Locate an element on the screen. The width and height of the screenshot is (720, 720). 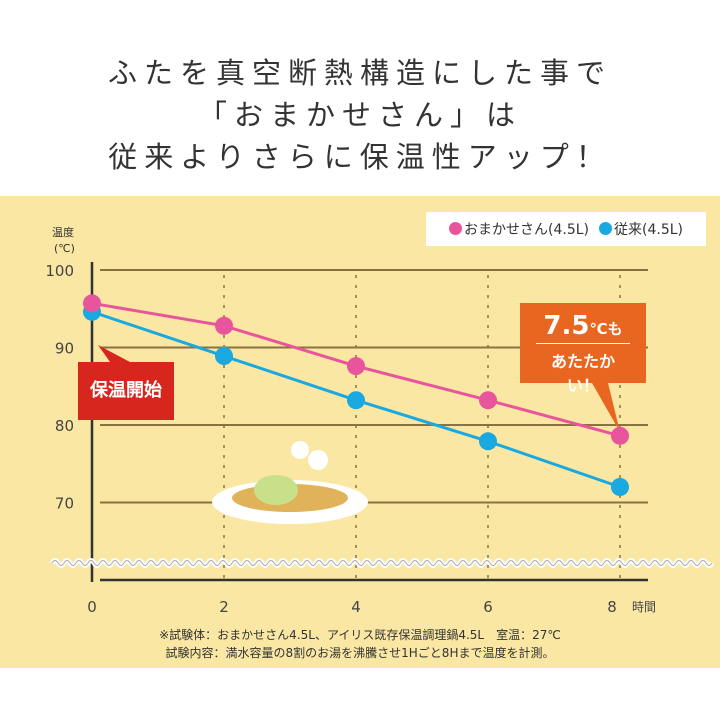
legend: おまかせさん(4.5L) 従来(4.5L) is located at coordinates (566, 229).